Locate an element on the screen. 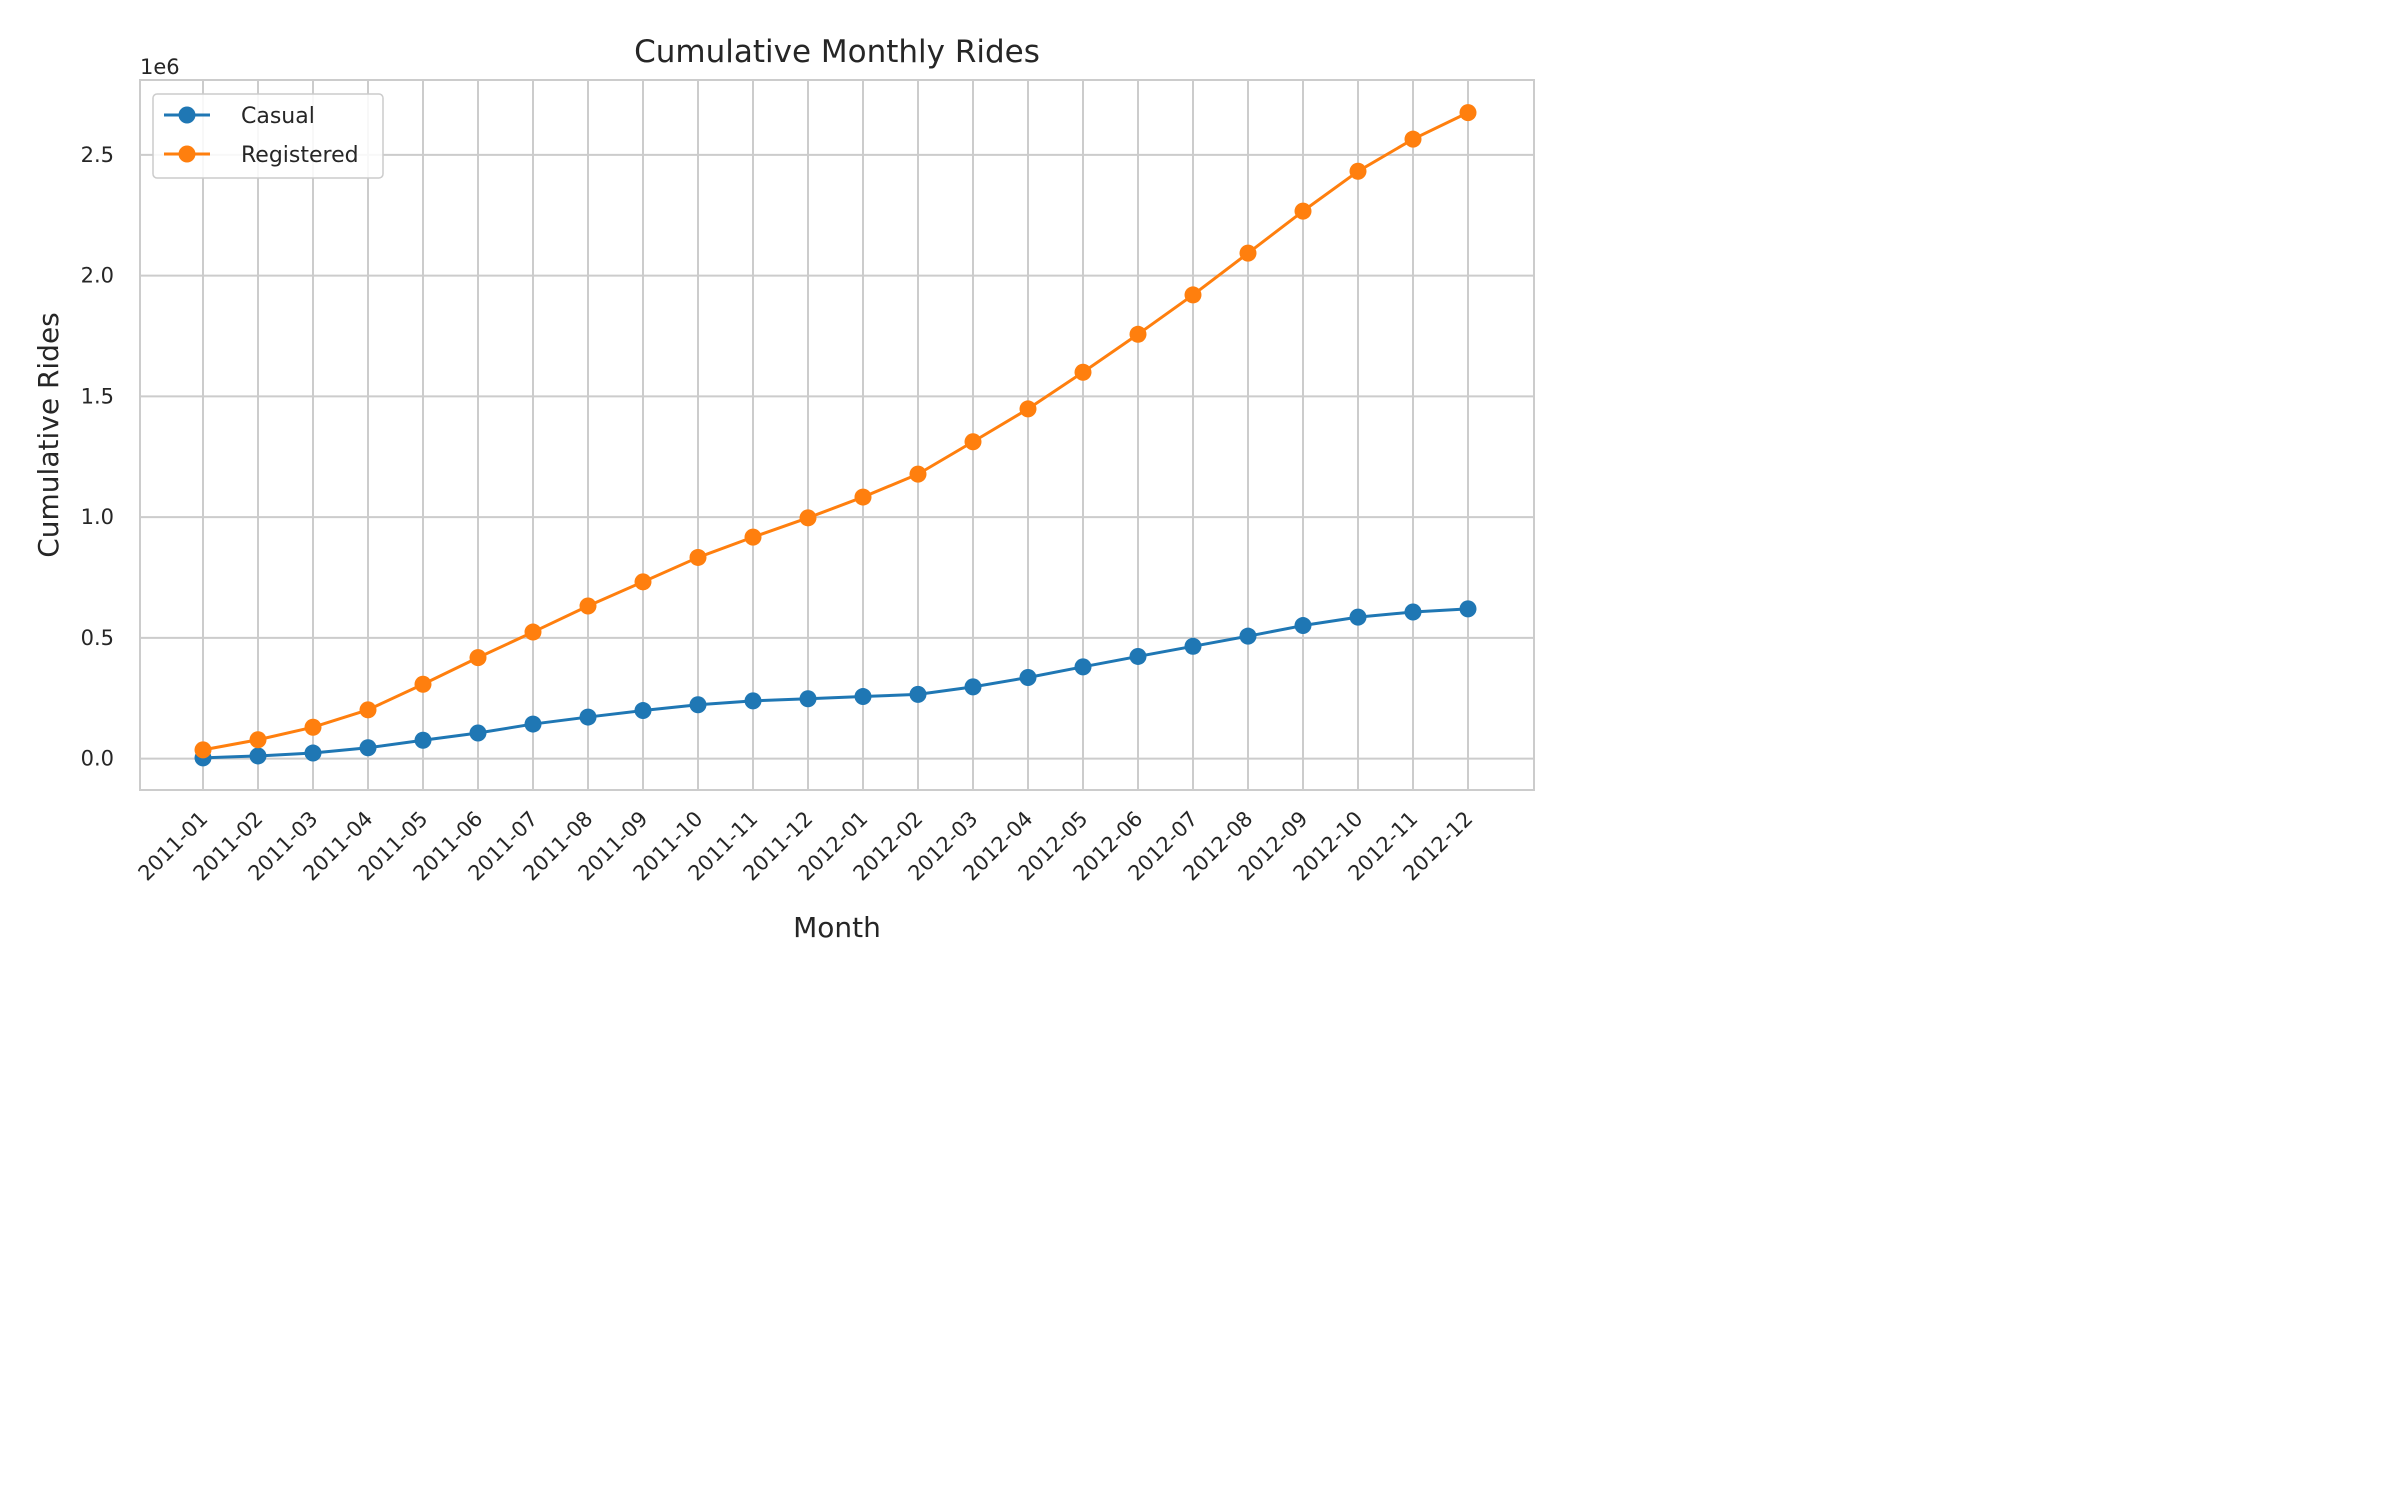 This screenshot has width=2400, height=1500. y-tick-label: 0.0 is located at coordinates (97, 759).